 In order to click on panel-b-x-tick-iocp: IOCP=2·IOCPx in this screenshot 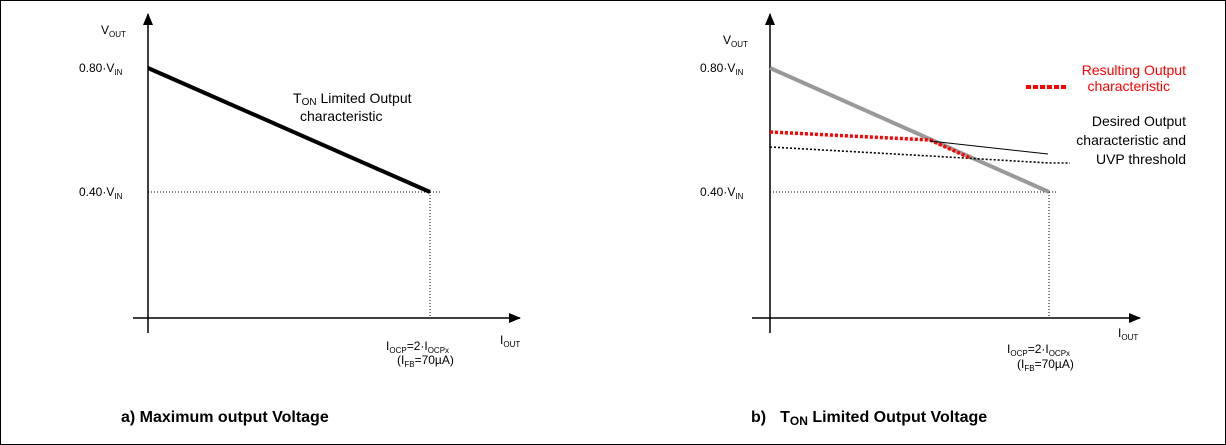, I will do `click(1038, 350)`.